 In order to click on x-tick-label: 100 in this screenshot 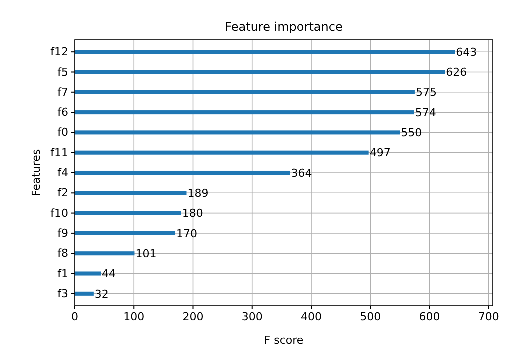, I will do `click(134, 317)`.